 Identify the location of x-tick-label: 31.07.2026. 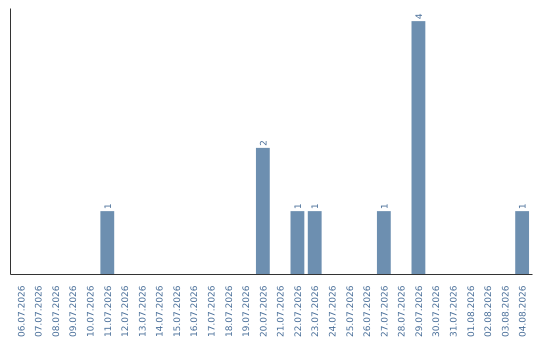
(454, 311).